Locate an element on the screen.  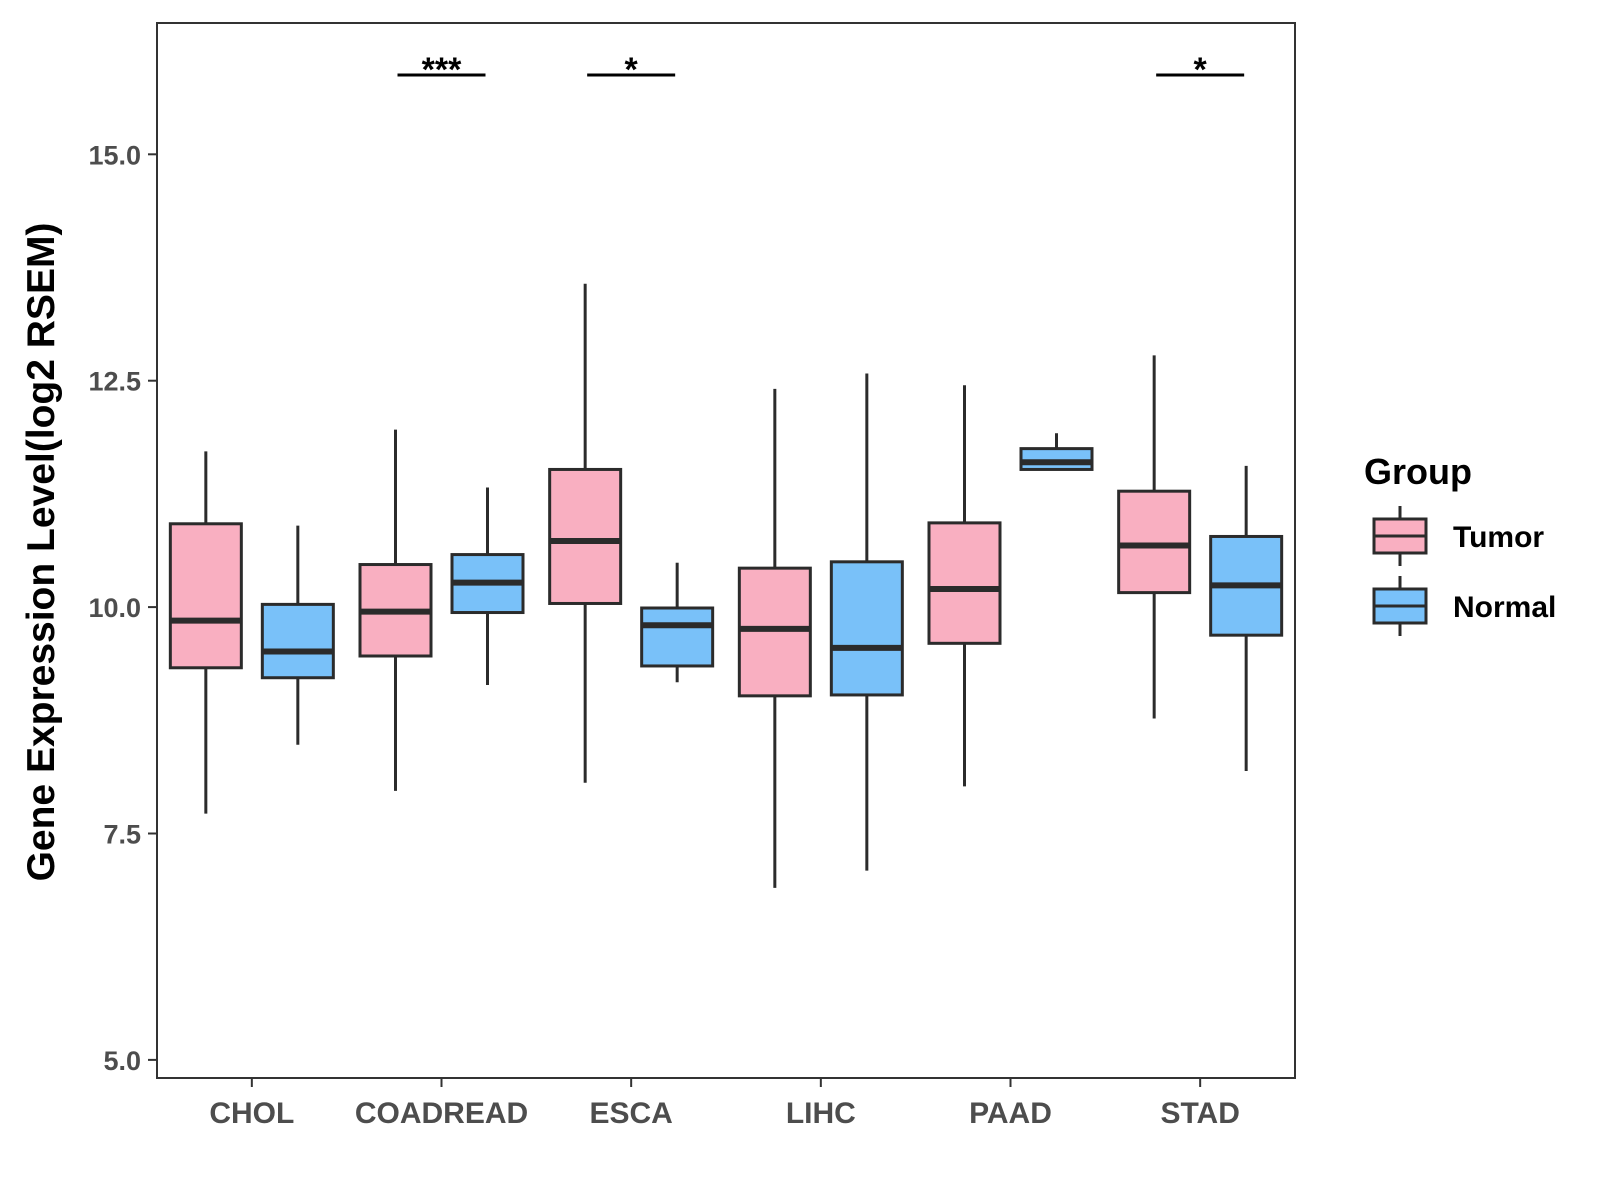
box-normal-esca is located at coordinates (677, 622).